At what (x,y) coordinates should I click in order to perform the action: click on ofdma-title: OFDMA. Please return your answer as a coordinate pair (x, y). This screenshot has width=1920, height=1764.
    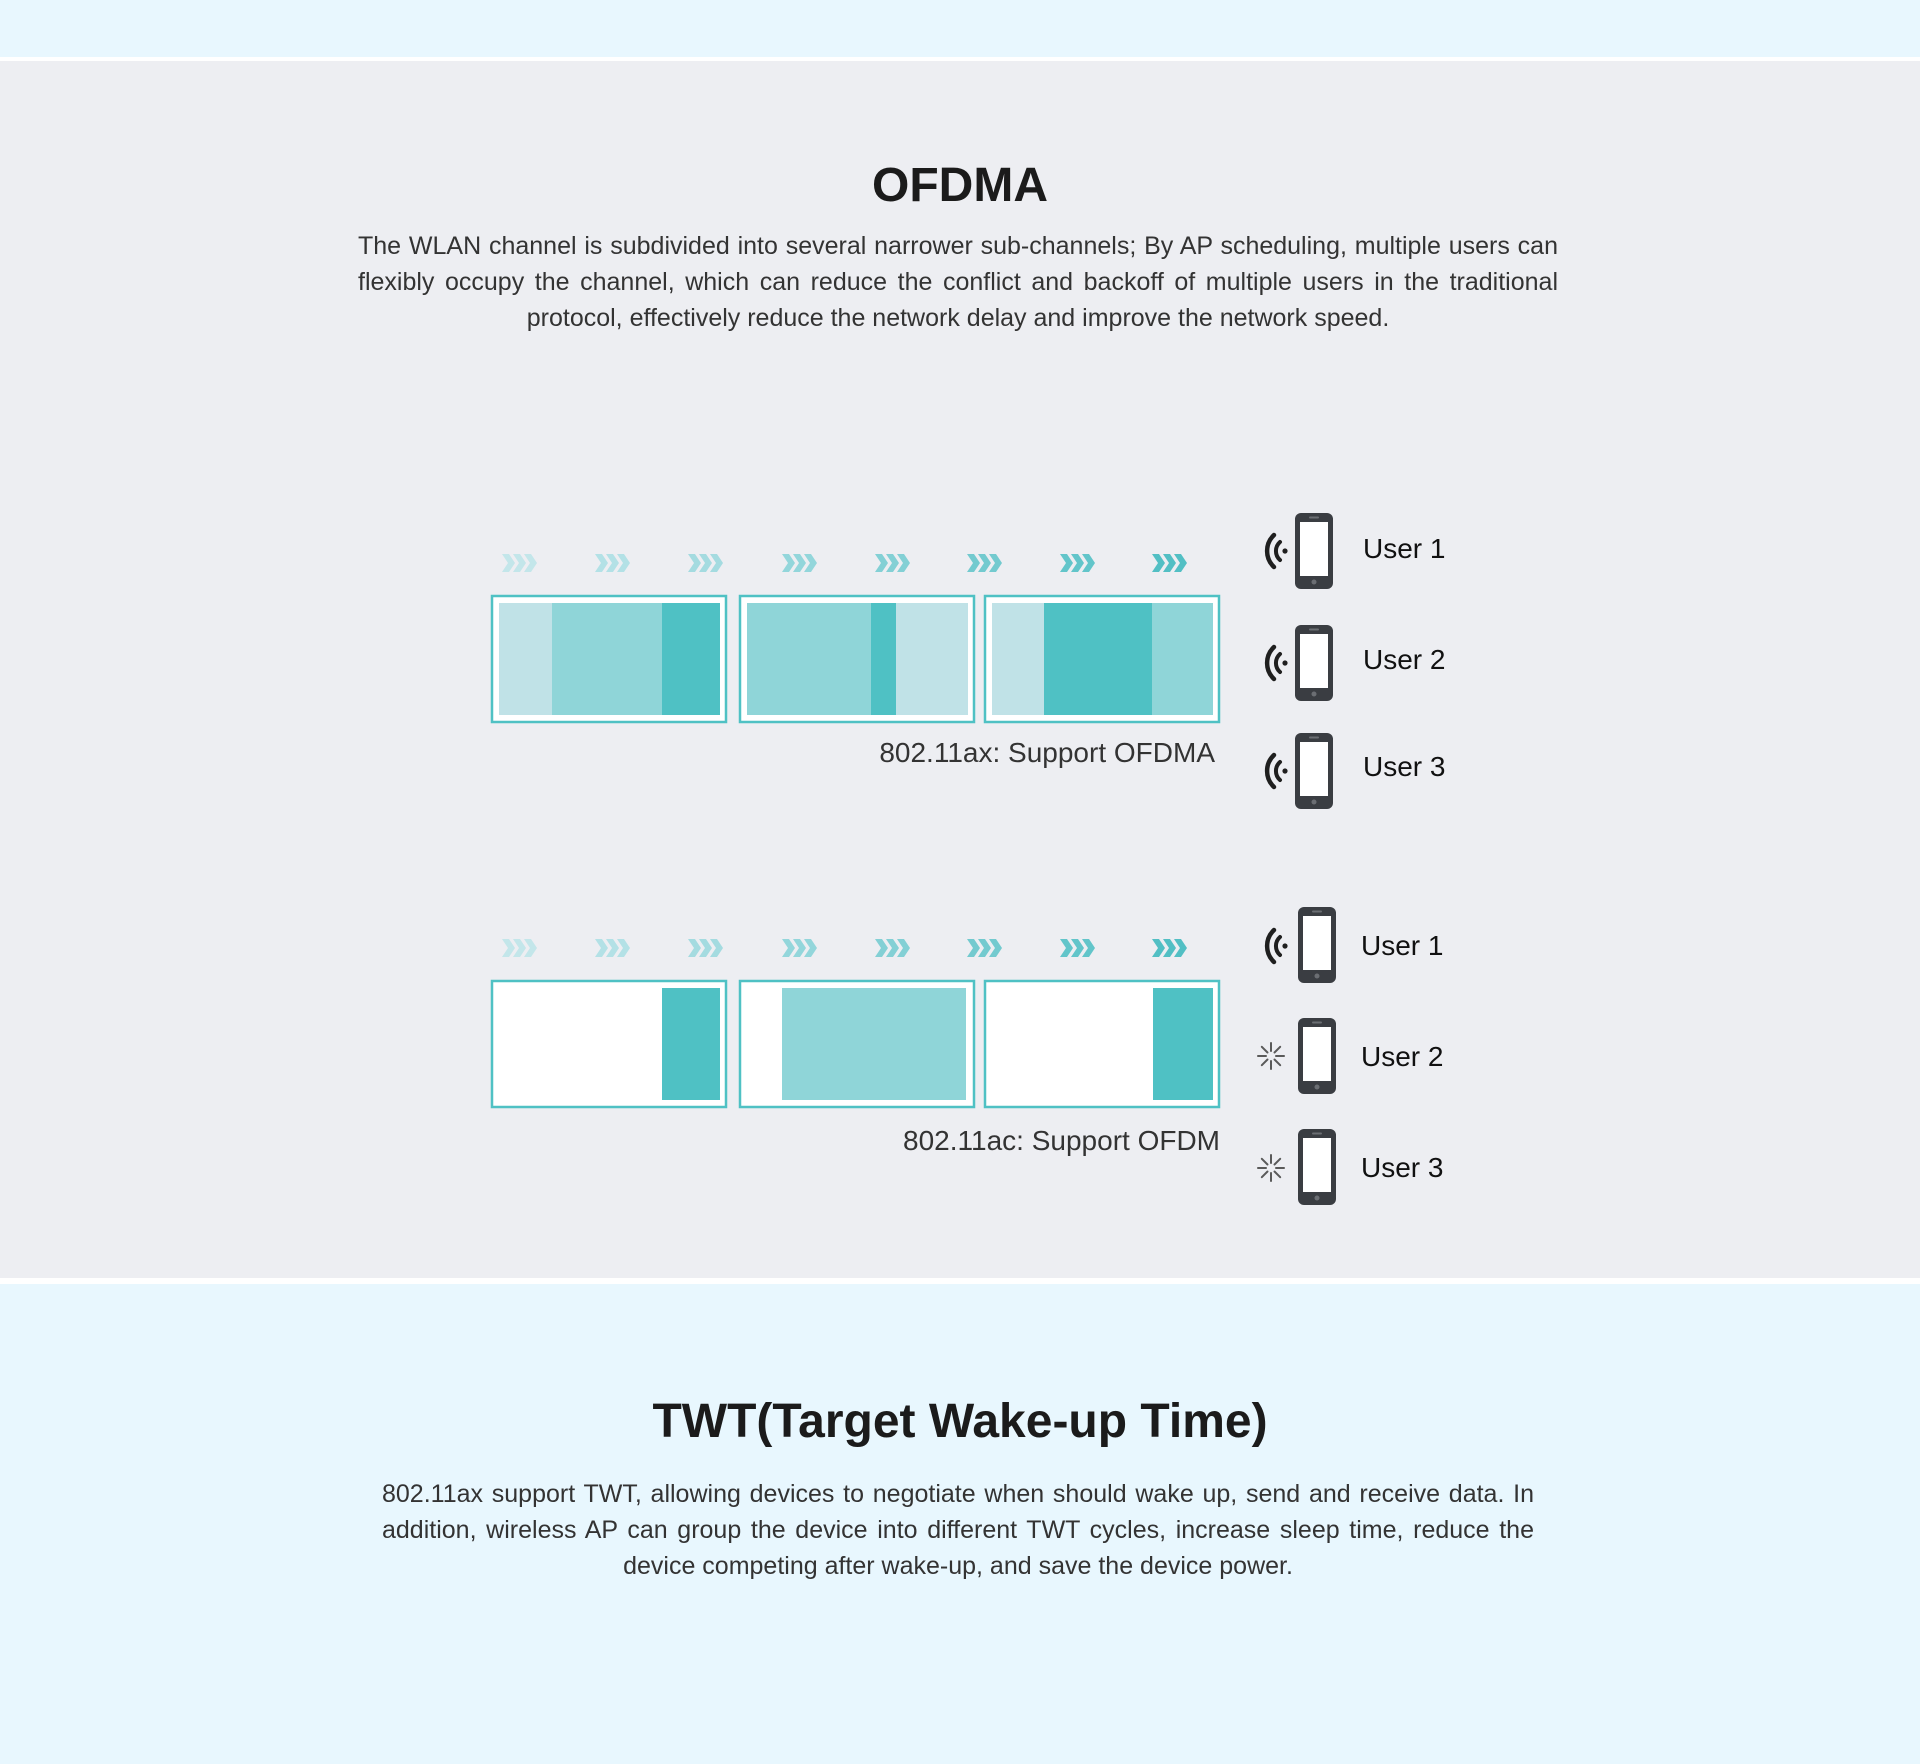
    Looking at the image, I should click on (960, 185).